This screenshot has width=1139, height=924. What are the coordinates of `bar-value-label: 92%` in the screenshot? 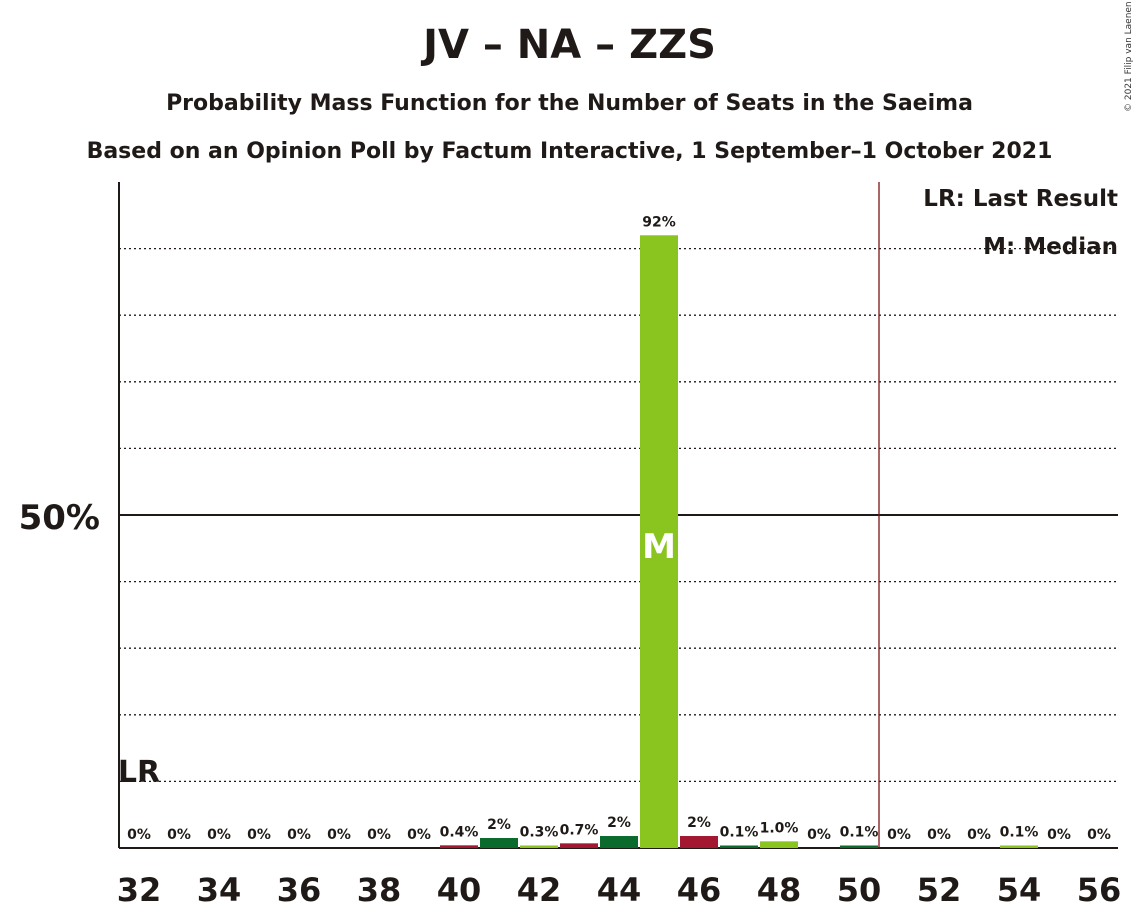 It's located at (659, 222).